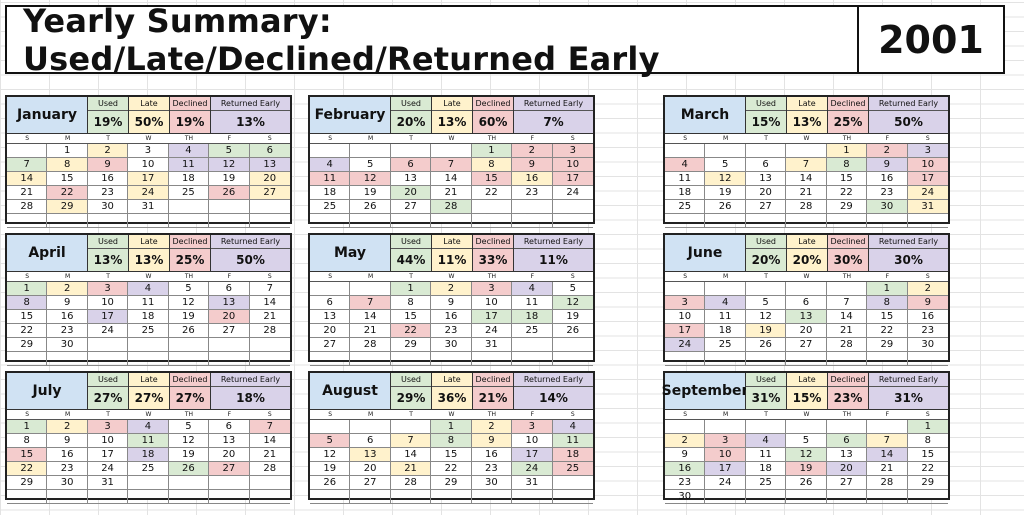 The width and height of the screenshot is (1024, 515). What do you see at coordinates (452, 260) in the screenshot?
I see `stat-value: 11%` at bounding box center [452, 260].